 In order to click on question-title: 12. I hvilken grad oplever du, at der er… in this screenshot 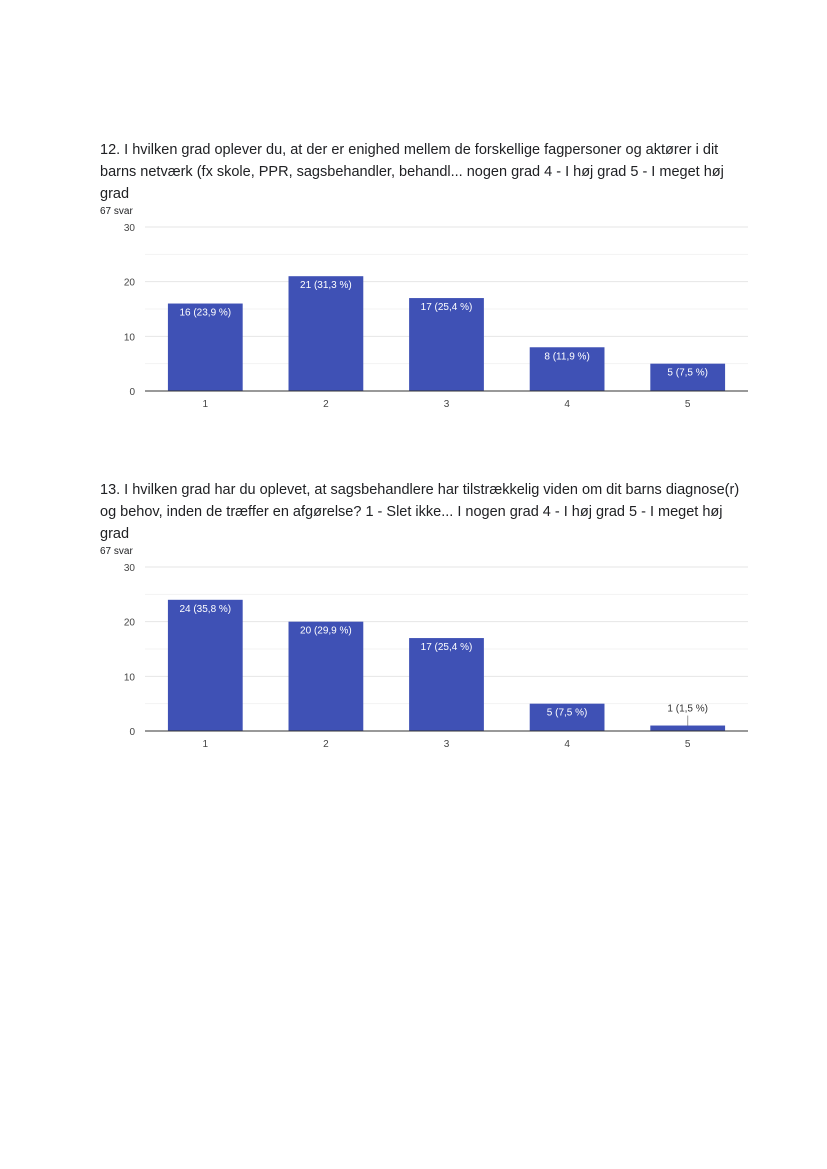, I will do `click(412, 172)`.